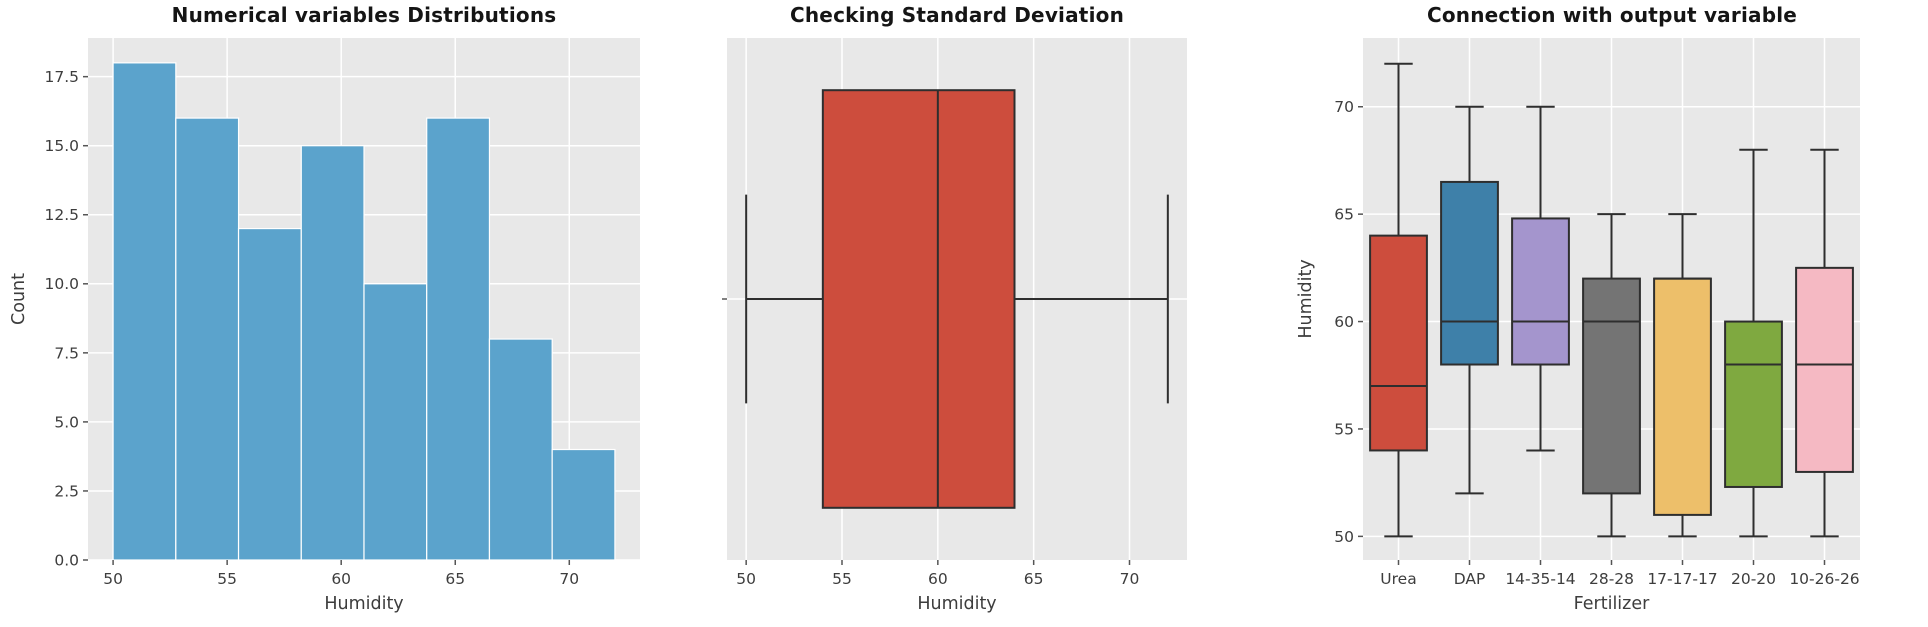  What do you see at coordinates (1682, 579) in the screenshot?
I see `x-tick-label: 17-17-17` at bounding box center [1682, 579].